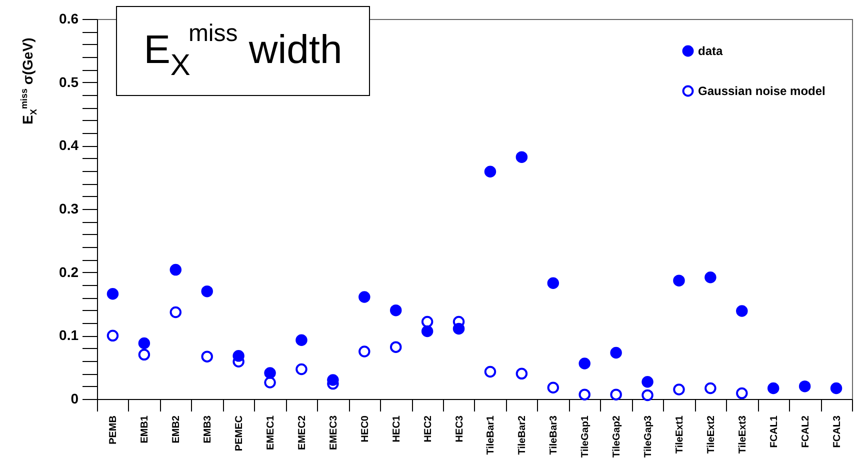  I want to click on x-tick-label: TileBar3, so click(554, 435).